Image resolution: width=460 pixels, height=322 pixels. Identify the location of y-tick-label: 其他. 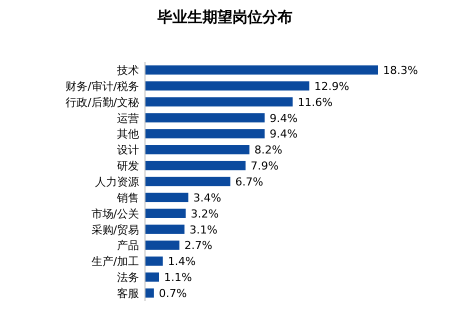
(128, 134).